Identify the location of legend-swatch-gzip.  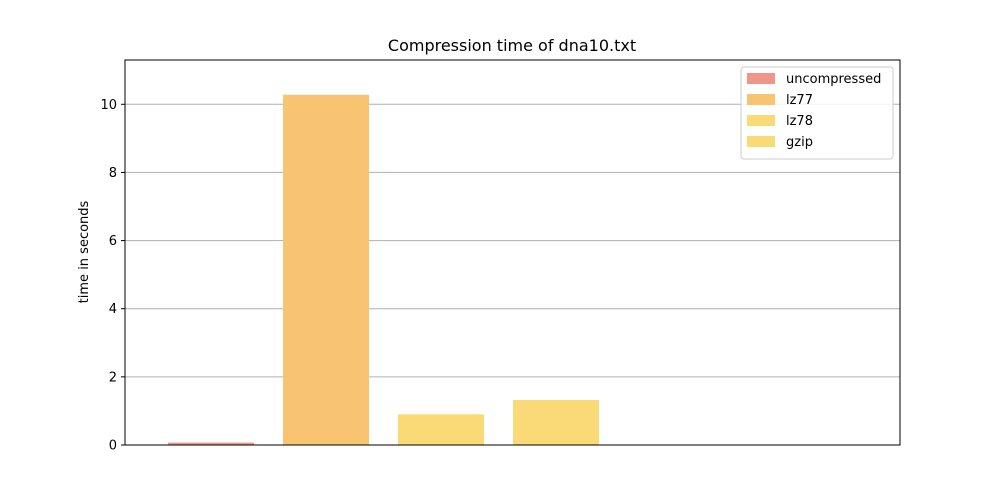
(761, 141).